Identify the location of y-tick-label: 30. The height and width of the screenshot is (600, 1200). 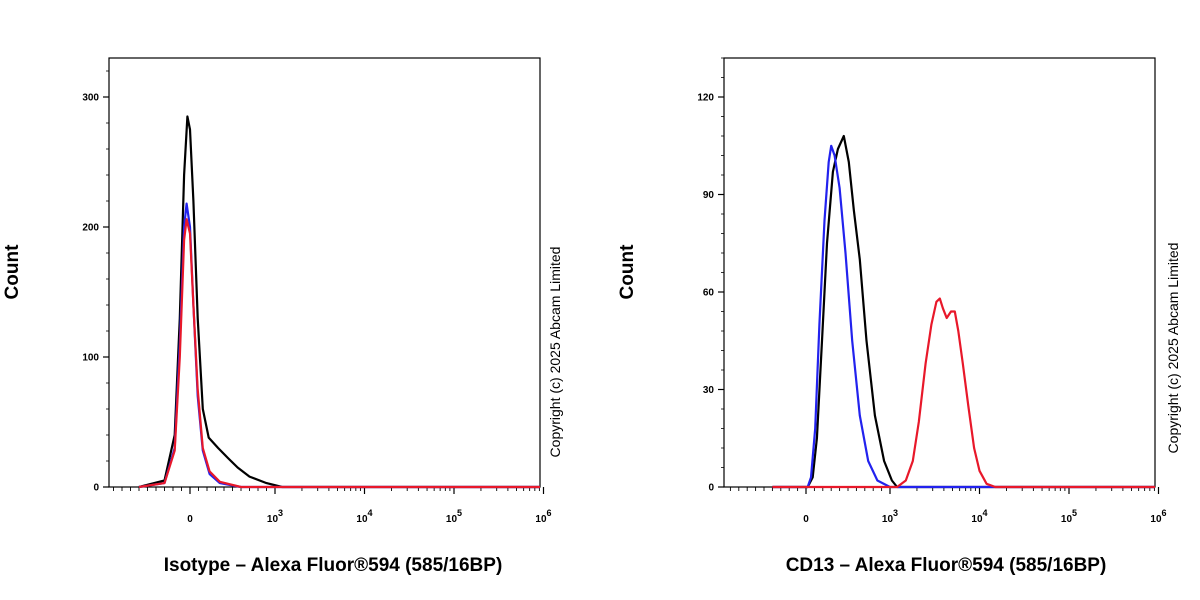
(709, 390).